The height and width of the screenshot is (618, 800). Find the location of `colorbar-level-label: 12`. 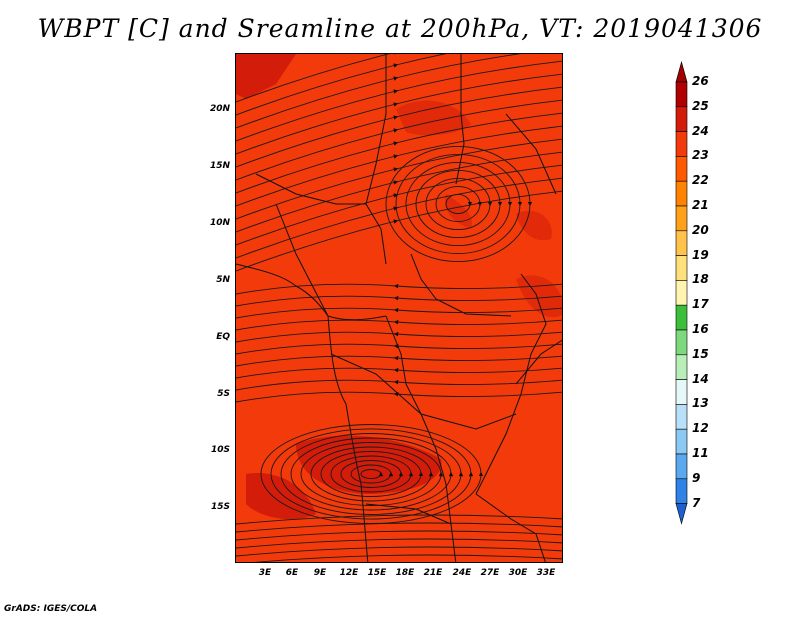

colorbar-level-label: 12 is located at coordinates (700, 428).